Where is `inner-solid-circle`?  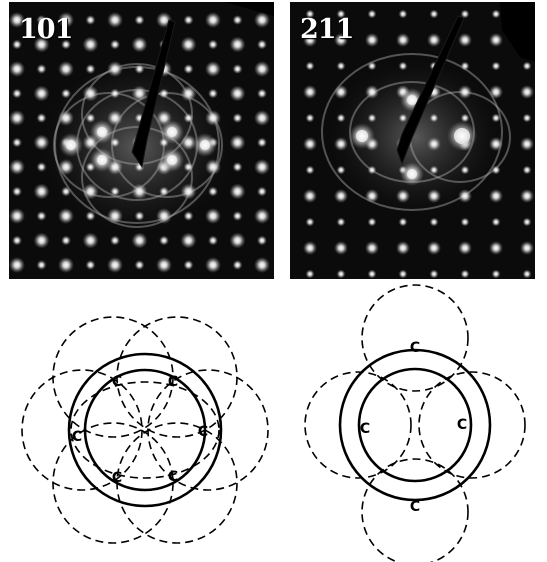
inner-solid-circle is located at coordinates (415, 425).